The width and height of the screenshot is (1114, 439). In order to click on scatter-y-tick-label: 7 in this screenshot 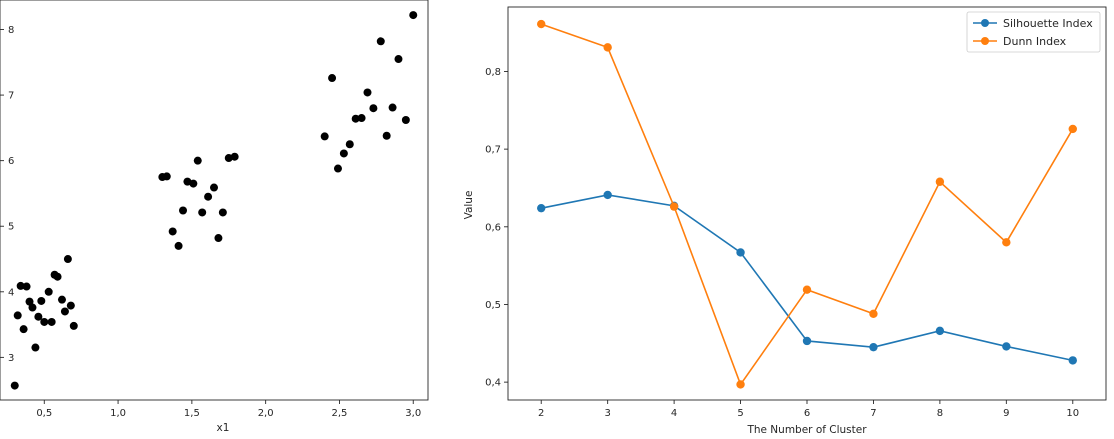, I will do `click(11, 96)`.